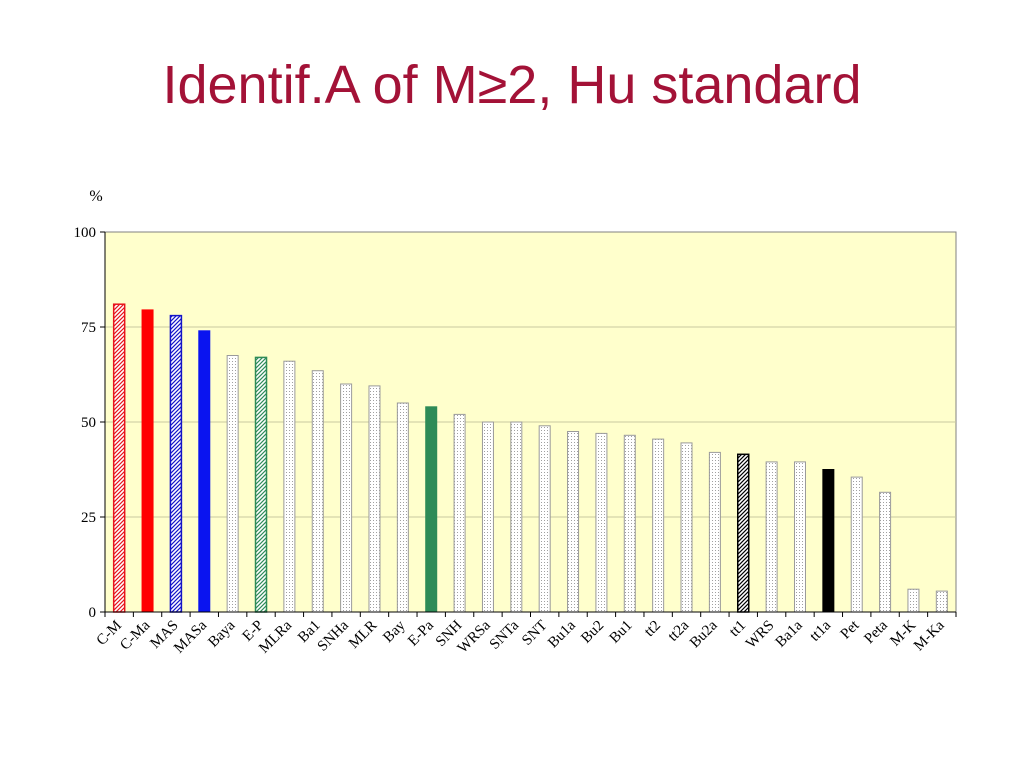  Describe the element at coordinates (135, 635) in the screenshot. I see `x-tick-label: C-Ma` at that location.